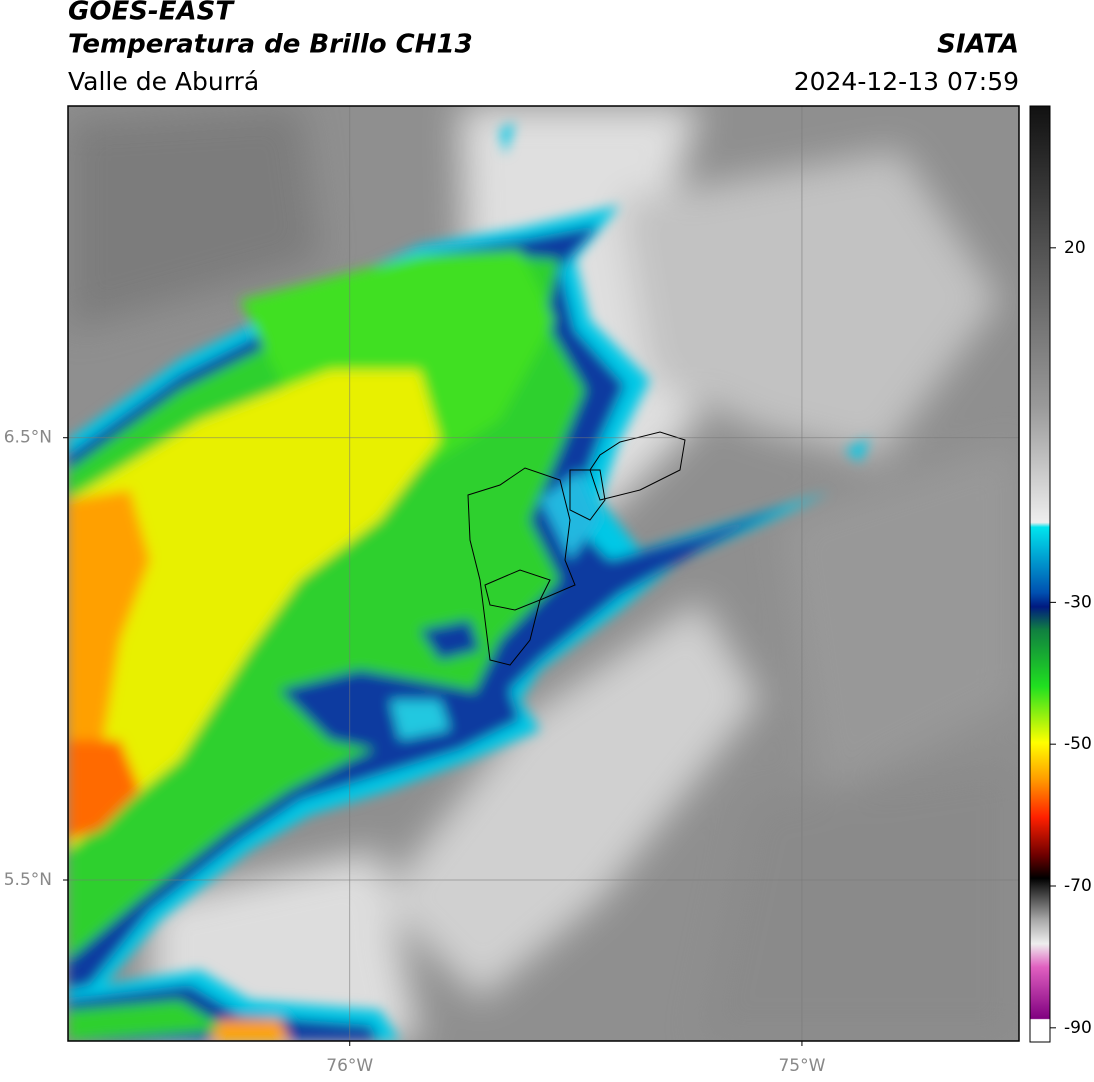  What do you see at coordinates (1078, 886) in the screenshot?
I see `colorbar-tick-label: -70` at bounding box center [1078, 886].